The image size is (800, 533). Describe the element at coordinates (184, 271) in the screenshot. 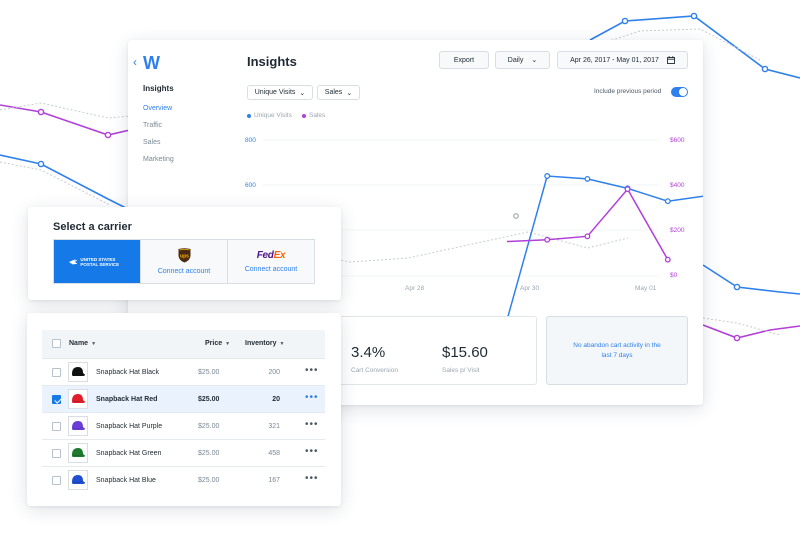

I see `connect-ups-link: Connect account` at that location.